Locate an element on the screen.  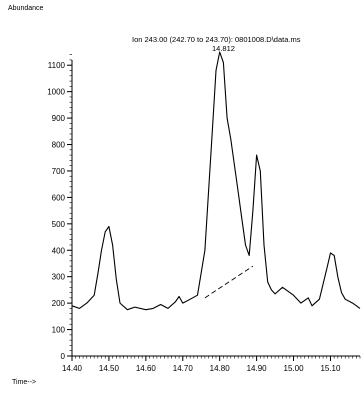
y-tick-label: 1100 is located at coordinates (57, 65).